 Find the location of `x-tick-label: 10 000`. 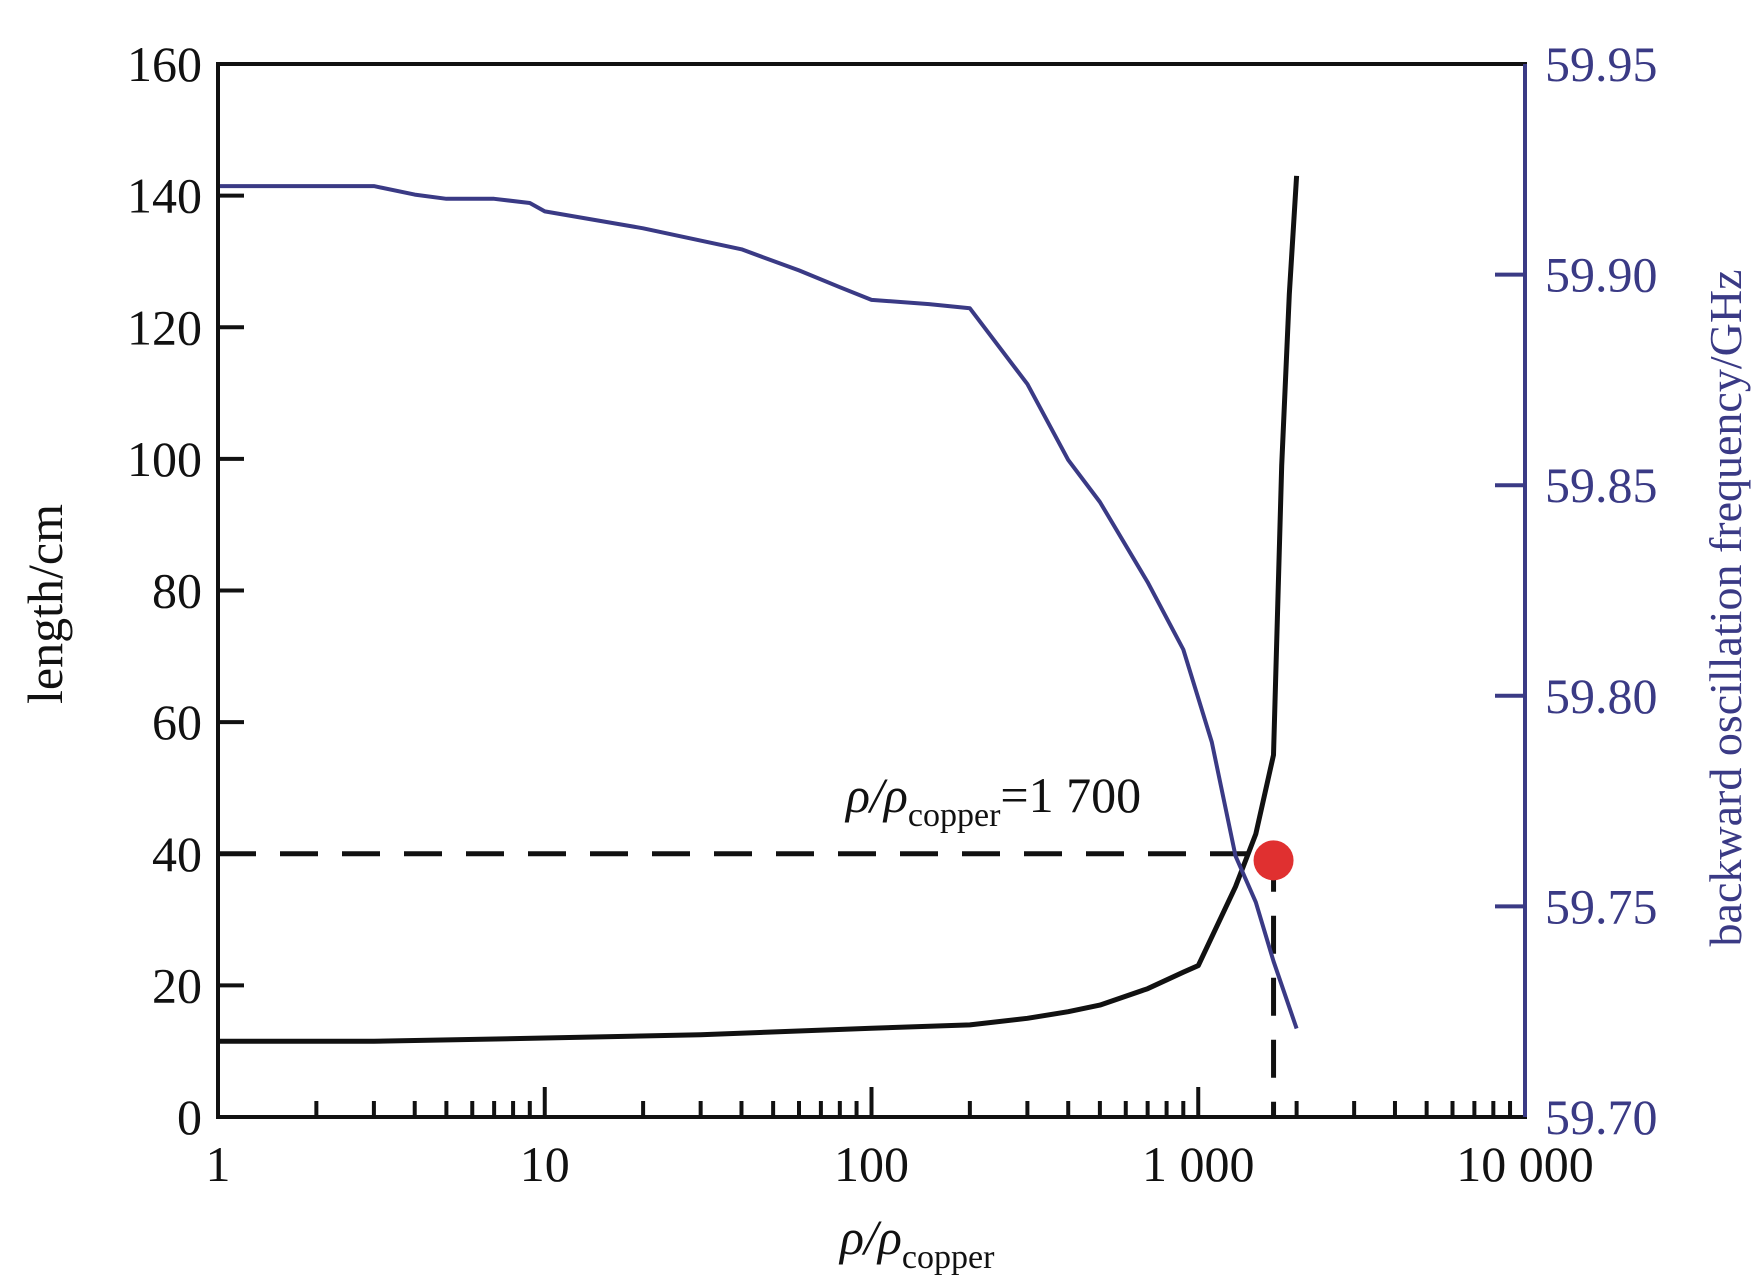

x-tick-label: 10 000 is located at coordinates (1525, 1164).